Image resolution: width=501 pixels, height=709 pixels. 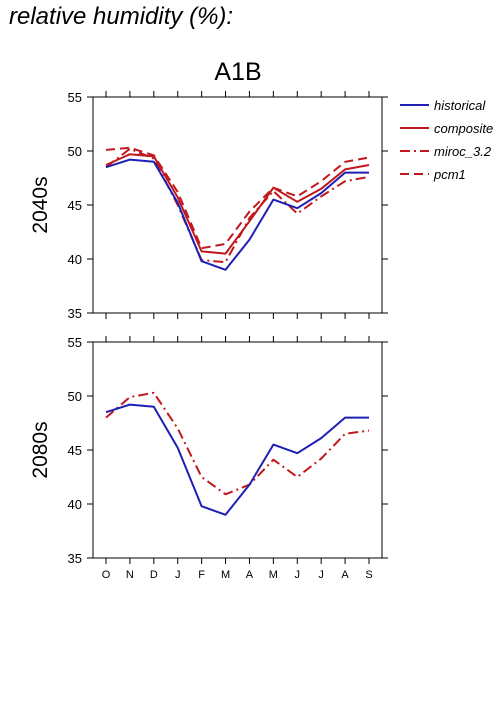 I want to click on page-title: relative humidity (%):, so click(x=121, y=16).